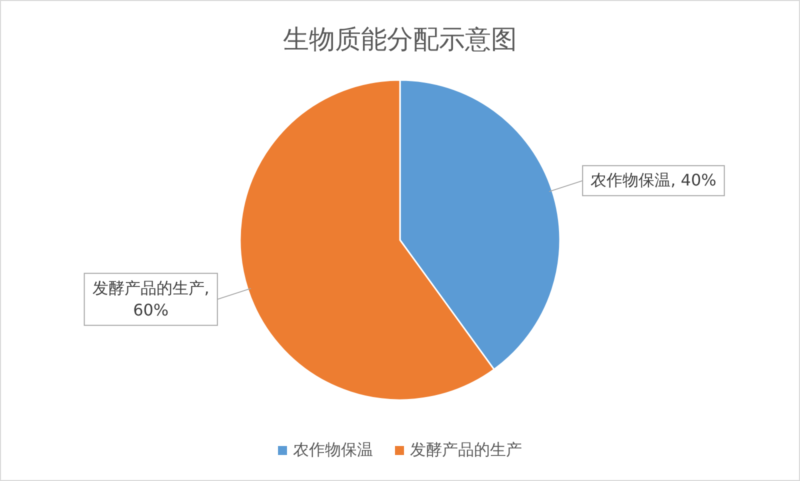  What do you see at coordinates (653, 180) in the screenshot?
I see `data-label: 农作物保温, 40%` at bounding box center [653, 180].